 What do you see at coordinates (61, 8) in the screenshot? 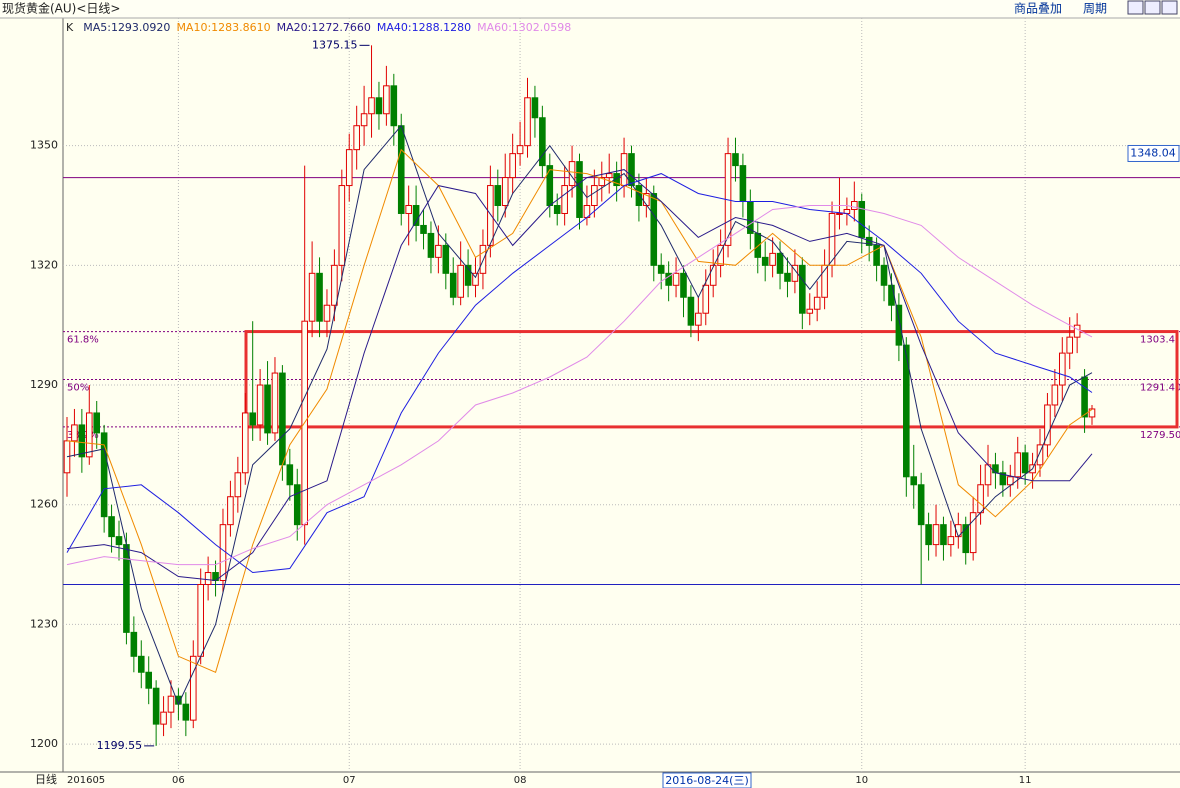
I see `window-title: 现货黄金(AU)<日线>` at bounding box center [61, 8].